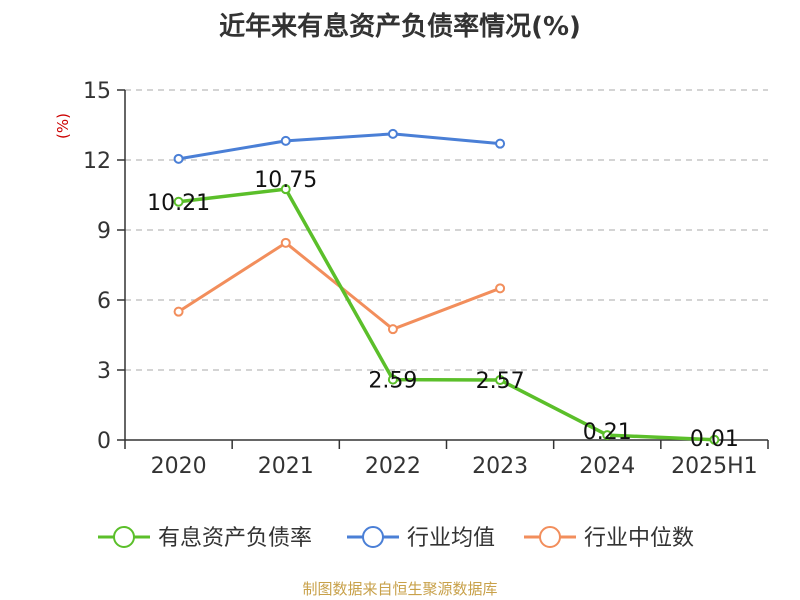 Image resolution: width=800 pixels, height=600 pixels. What do you see at coordinates (639, 538) in the screenshot?
I see `legend-label: 行业中位数` at bounding box center [639, 538].